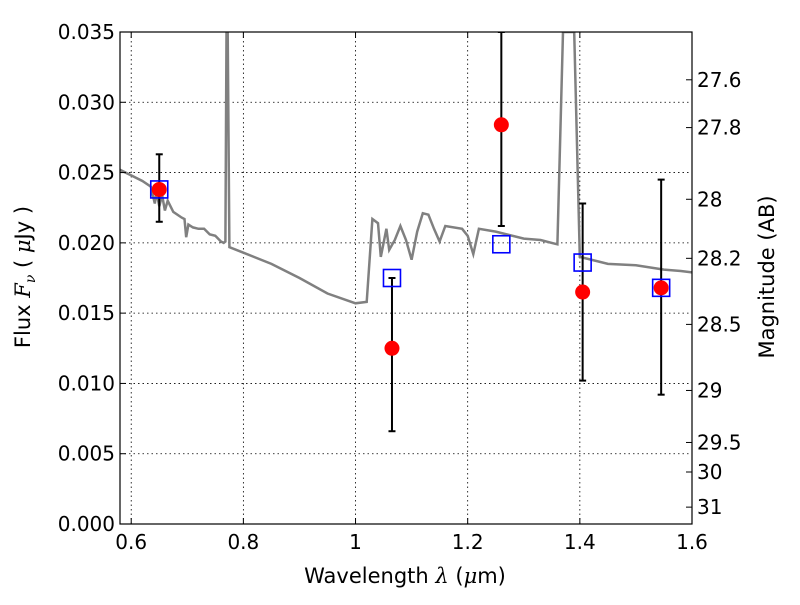 The height and width of the screenshot is (605, 800). Describe the element at coordinates (410, 239) in the screenshot. I see `model-points` at that location.